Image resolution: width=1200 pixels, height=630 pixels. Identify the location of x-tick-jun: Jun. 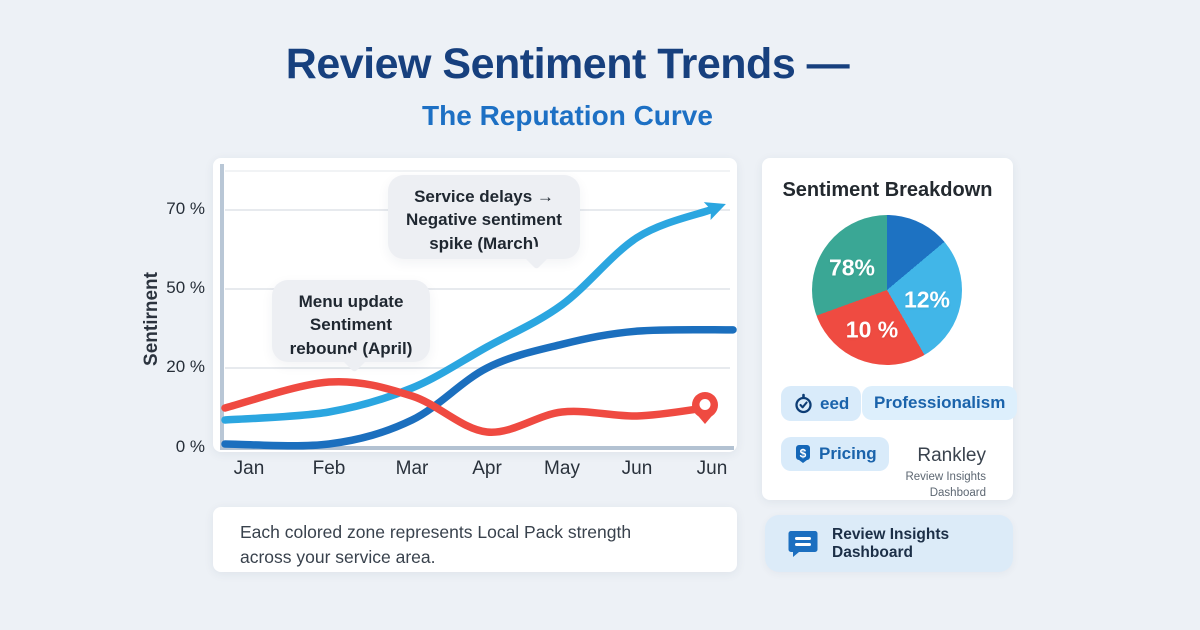
(637, 468).